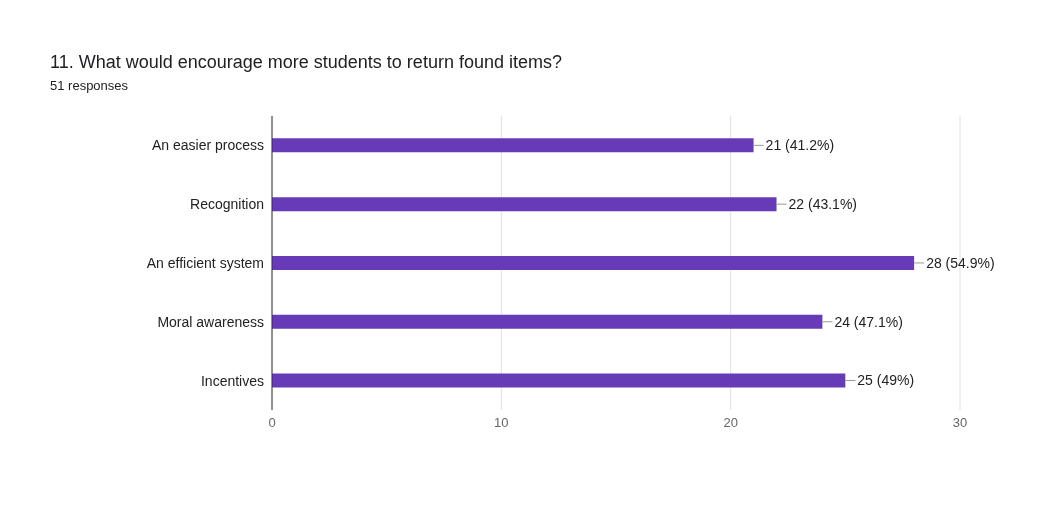 The width and height of the screenshot is (1059, 521). Describe the element at coordinates (960, 262) in the screenshot. I see `data-label: 28 (54.9%)` at that location.